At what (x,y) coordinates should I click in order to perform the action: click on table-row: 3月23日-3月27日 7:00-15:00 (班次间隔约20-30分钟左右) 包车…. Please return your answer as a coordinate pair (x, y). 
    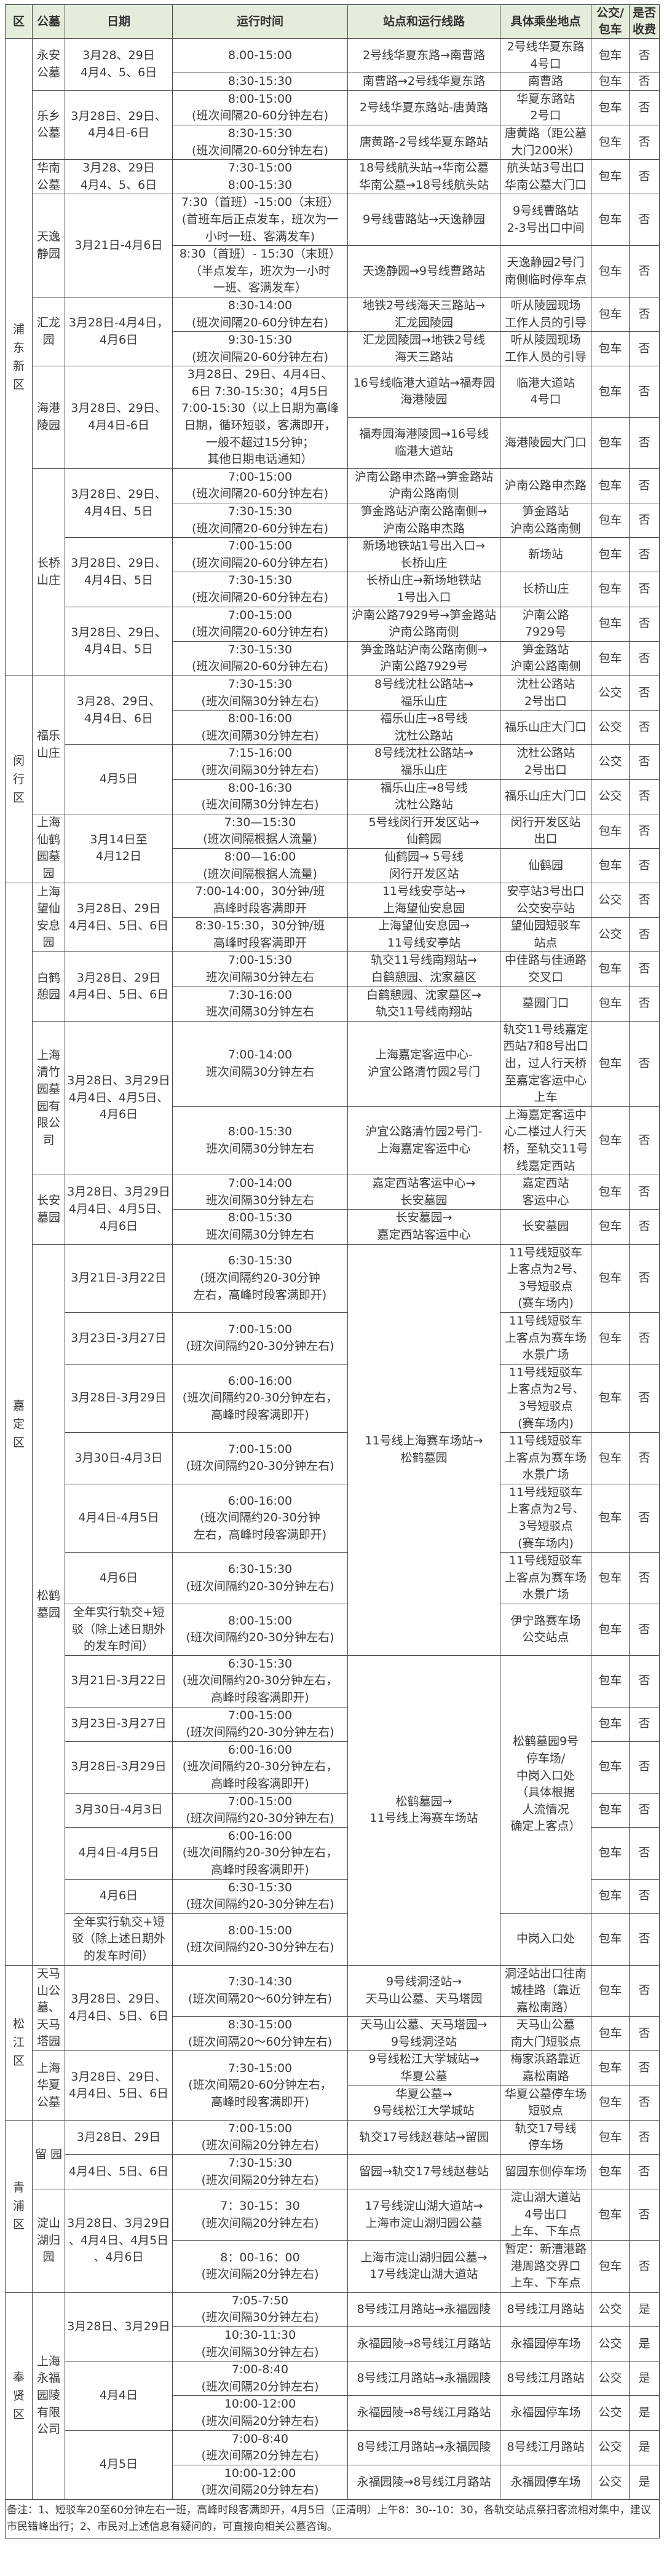
    Looking at the image, I should click on (333, 1724).